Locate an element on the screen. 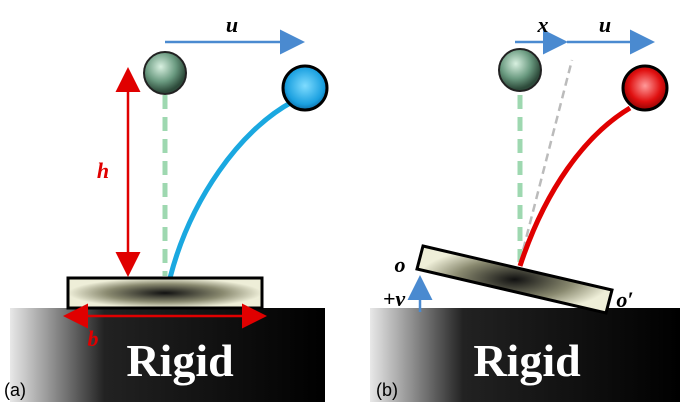 The image size is (680, 402). rigid-base is located at coordinates (525, 355).